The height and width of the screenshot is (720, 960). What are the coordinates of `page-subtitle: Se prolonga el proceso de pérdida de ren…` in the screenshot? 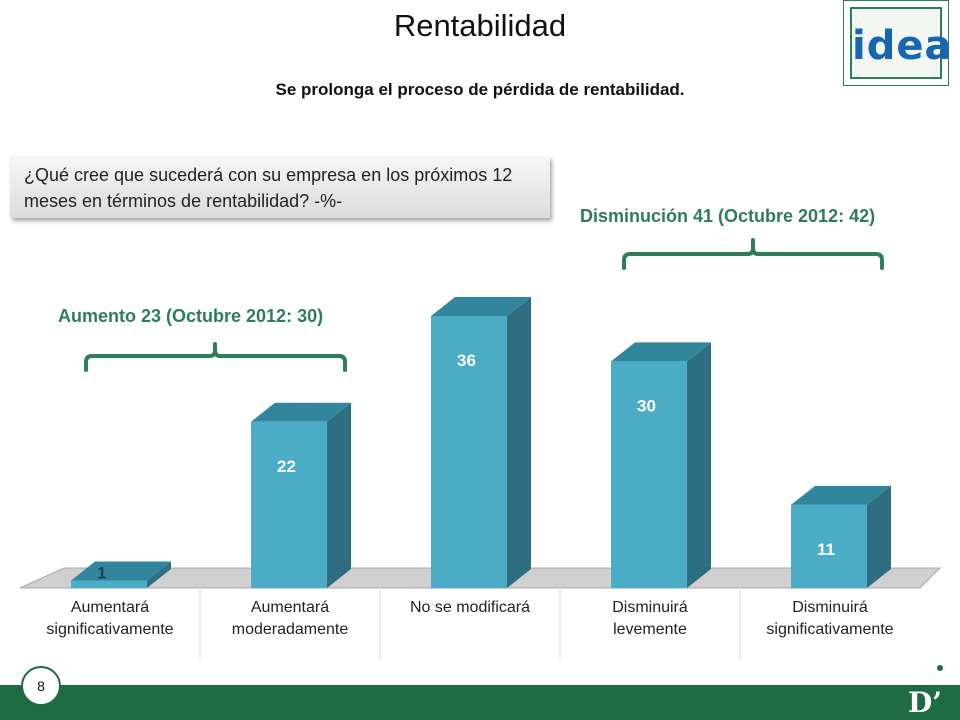 It's located at (480, 89).